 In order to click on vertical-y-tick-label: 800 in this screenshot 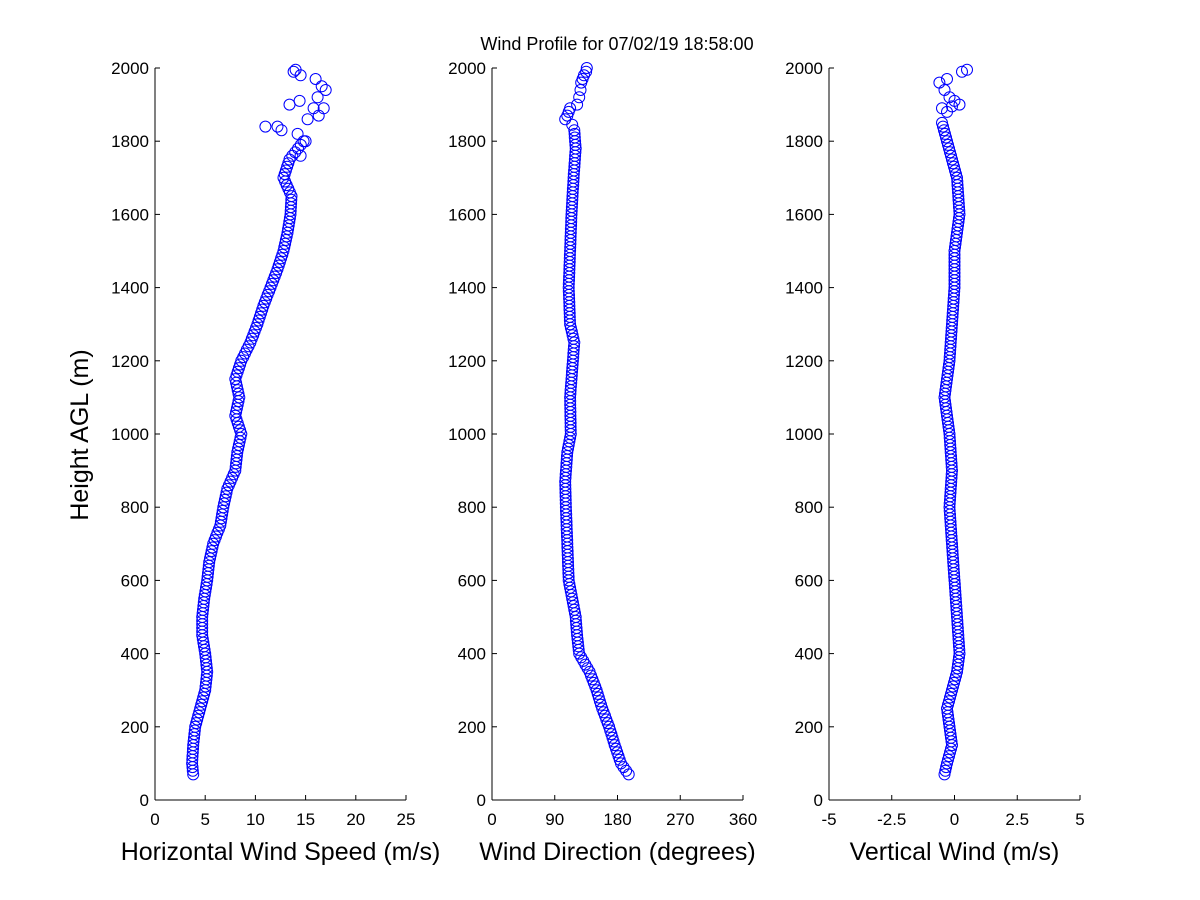, I will do `click(809, 507)`.